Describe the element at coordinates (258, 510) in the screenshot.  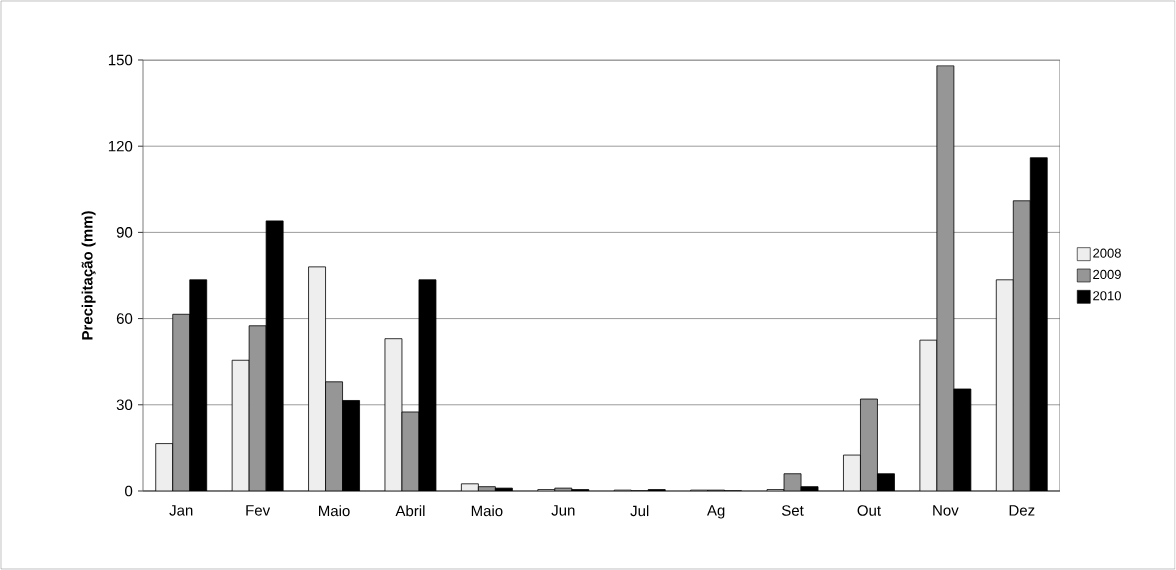
I see `x-tick-label: Fev` at that location.